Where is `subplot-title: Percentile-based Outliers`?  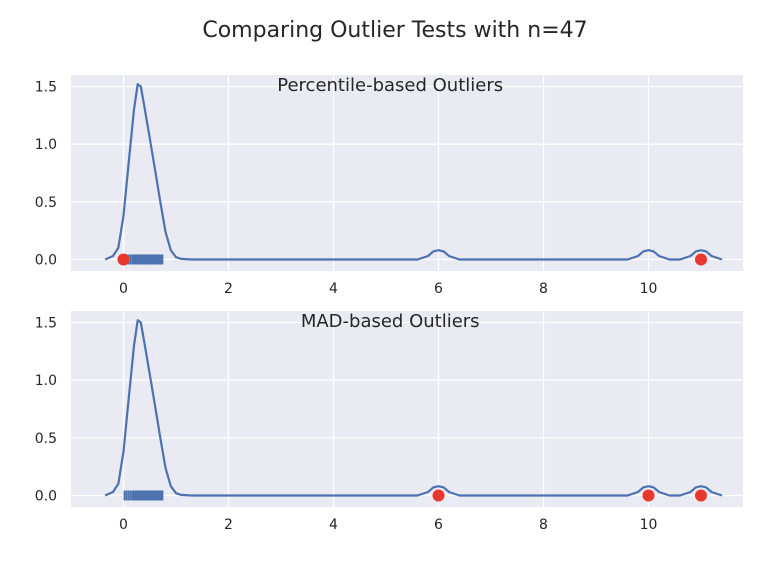
subplot-title: Percentile-based Outliers is located at coordinates (390, 85).